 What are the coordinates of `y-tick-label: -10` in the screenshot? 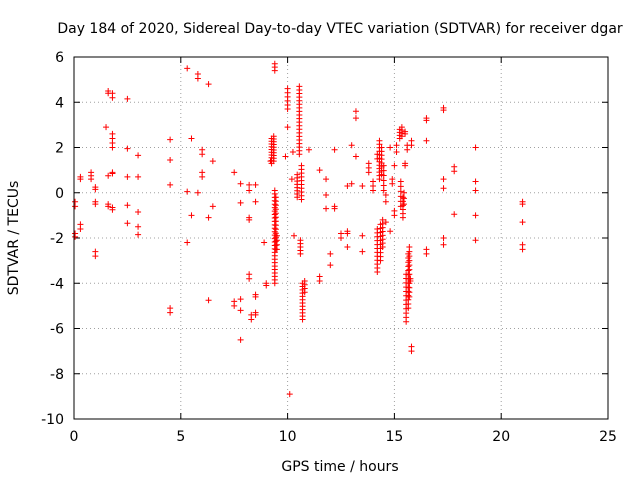 It's located at (52, 420).